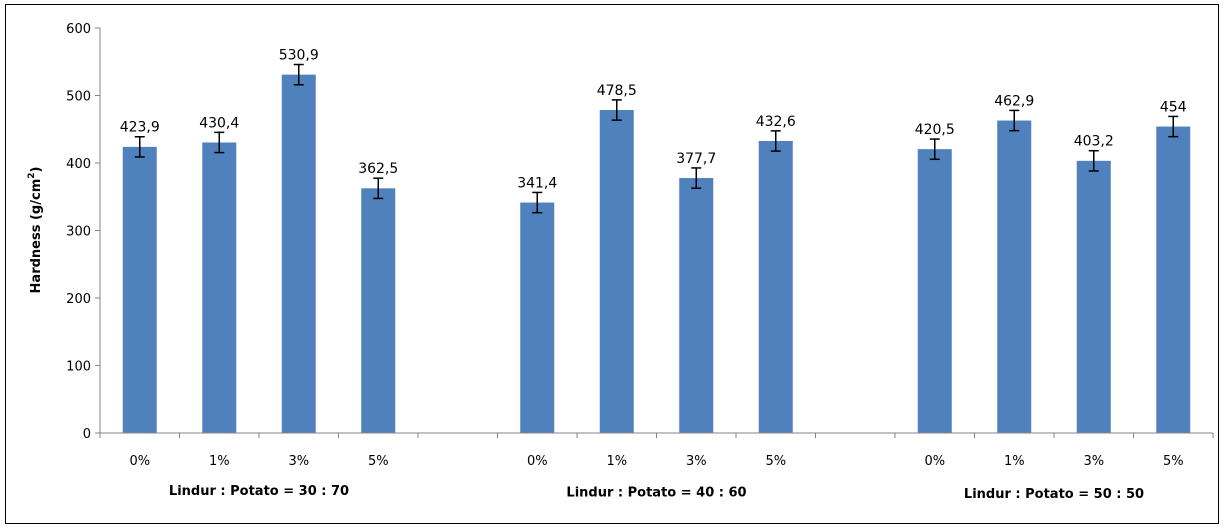  What do you see at coordinates (1173, 107) in the screenshot?
I see `data-label: 454` at bounding box center [1173, 107].